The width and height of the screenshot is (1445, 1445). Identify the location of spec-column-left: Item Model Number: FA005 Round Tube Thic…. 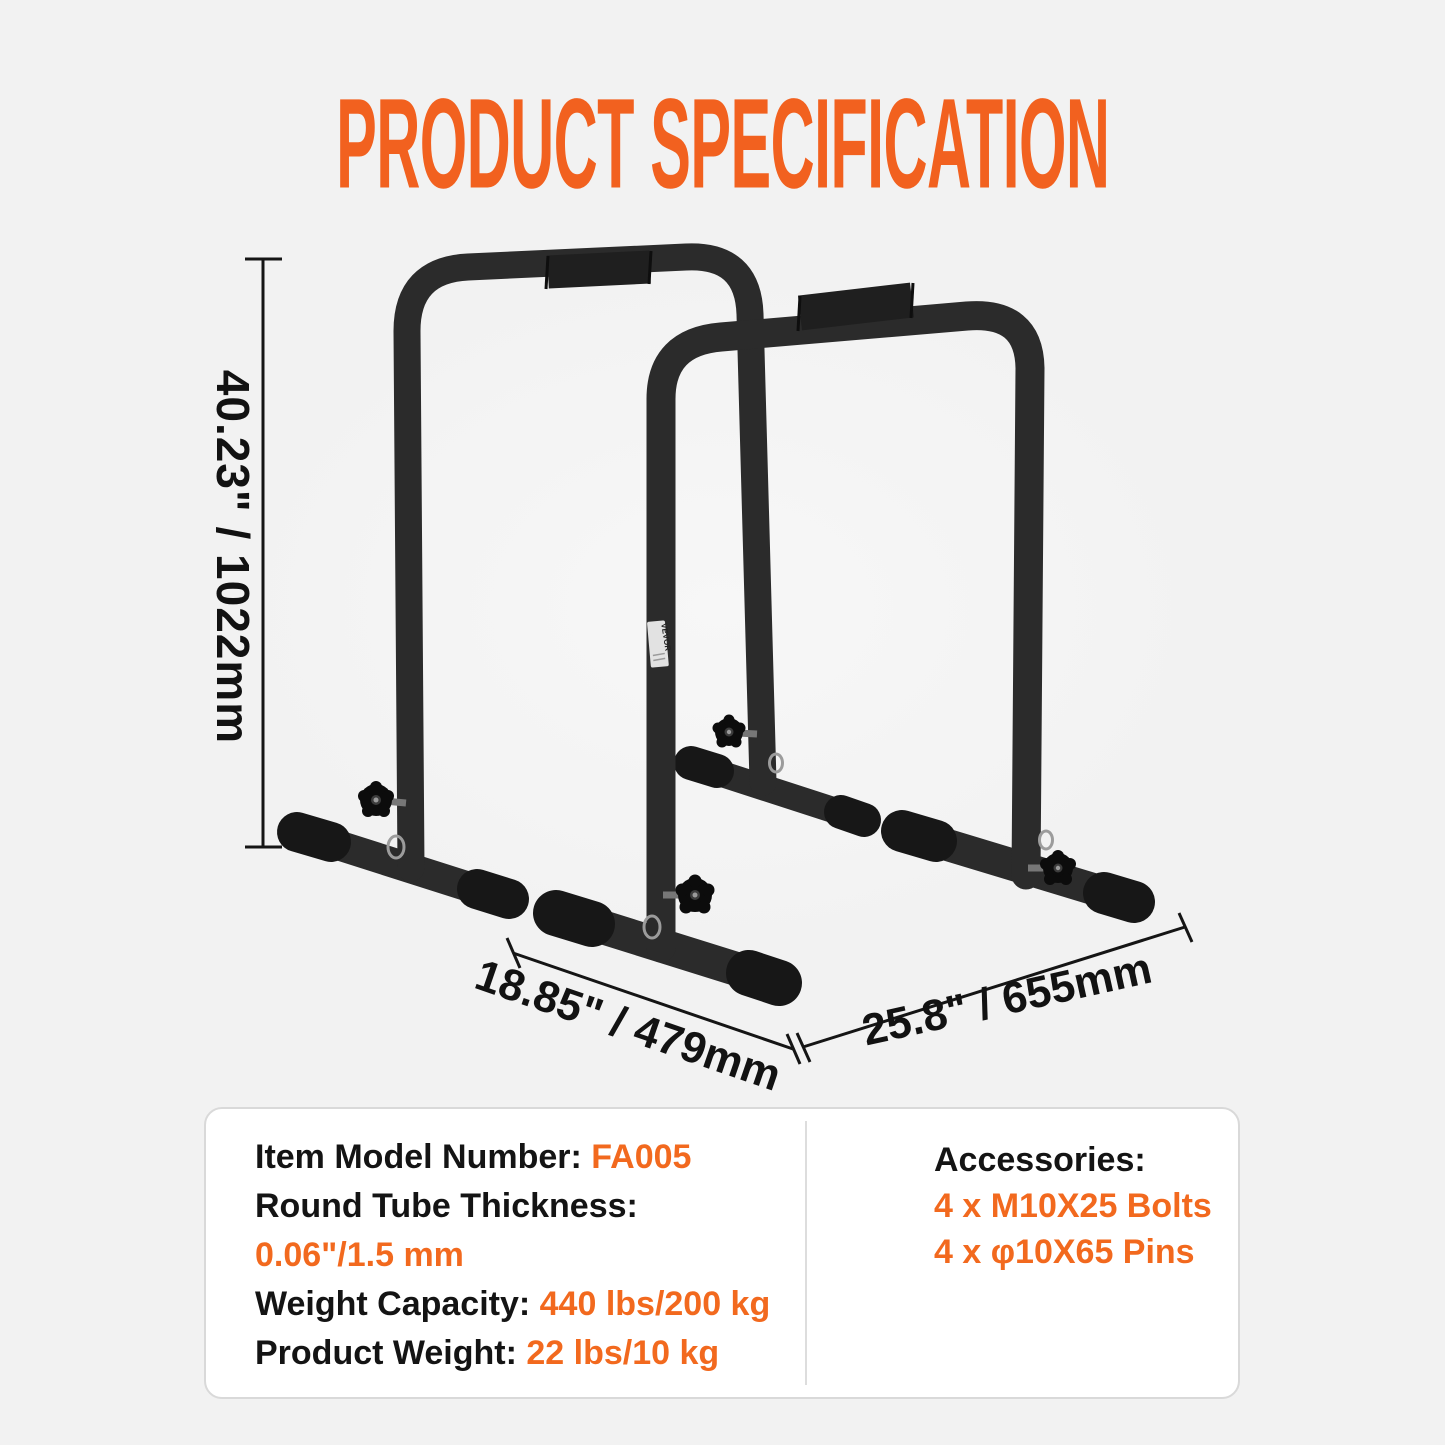
(512, 1255).